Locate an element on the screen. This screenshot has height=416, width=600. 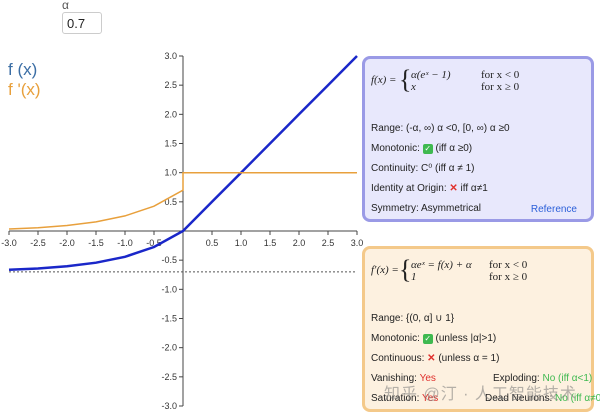
vanishing-label: Vanishing: is located at coordinates (394, 378).